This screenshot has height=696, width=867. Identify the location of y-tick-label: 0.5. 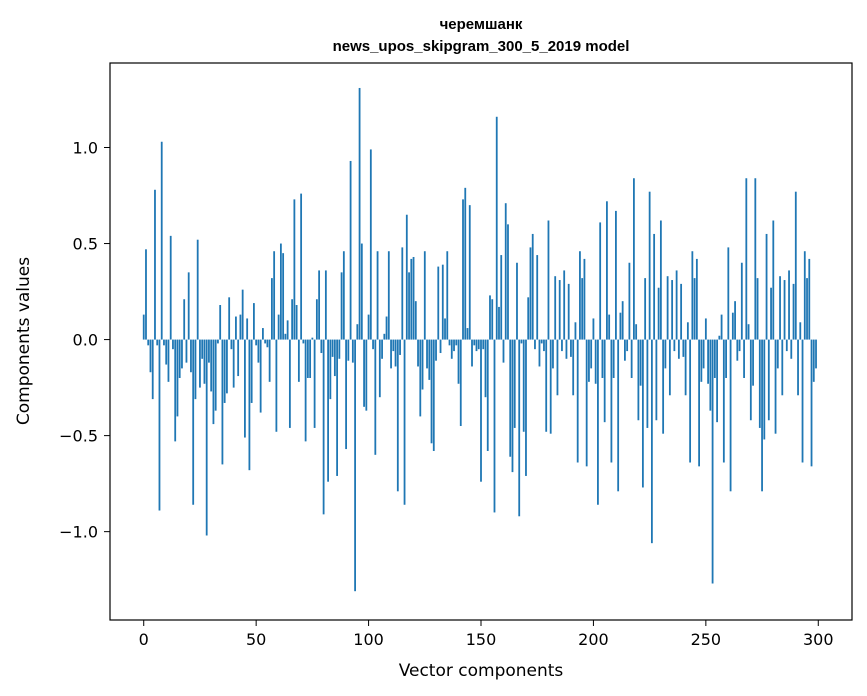
(85, 244).